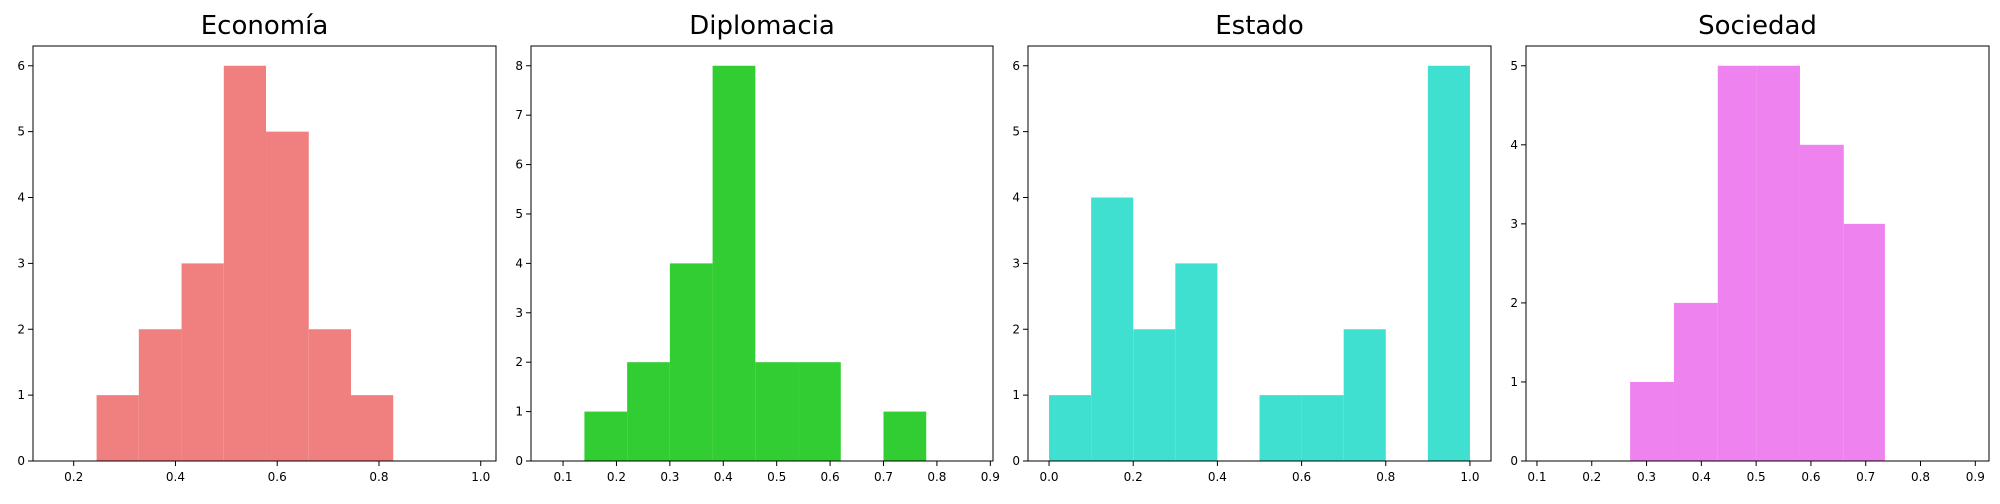  Describe the element at coordinates (265, 26) in the screenshot. I see `chart-title: Economía` at that location.